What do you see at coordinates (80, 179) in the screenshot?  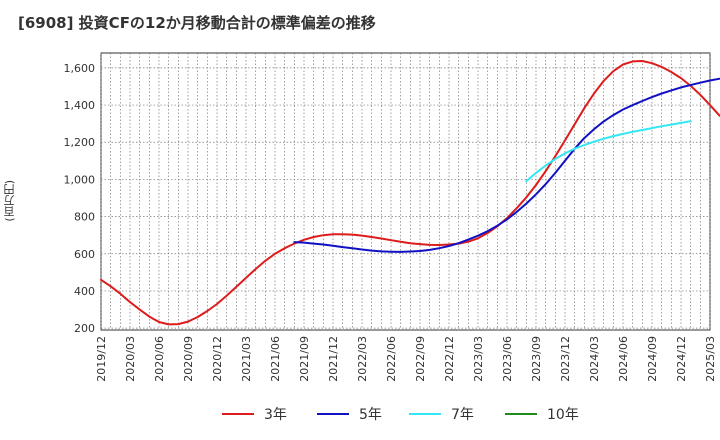 I see `y-tick-label: 1,000` at bounding box center [80, 179].